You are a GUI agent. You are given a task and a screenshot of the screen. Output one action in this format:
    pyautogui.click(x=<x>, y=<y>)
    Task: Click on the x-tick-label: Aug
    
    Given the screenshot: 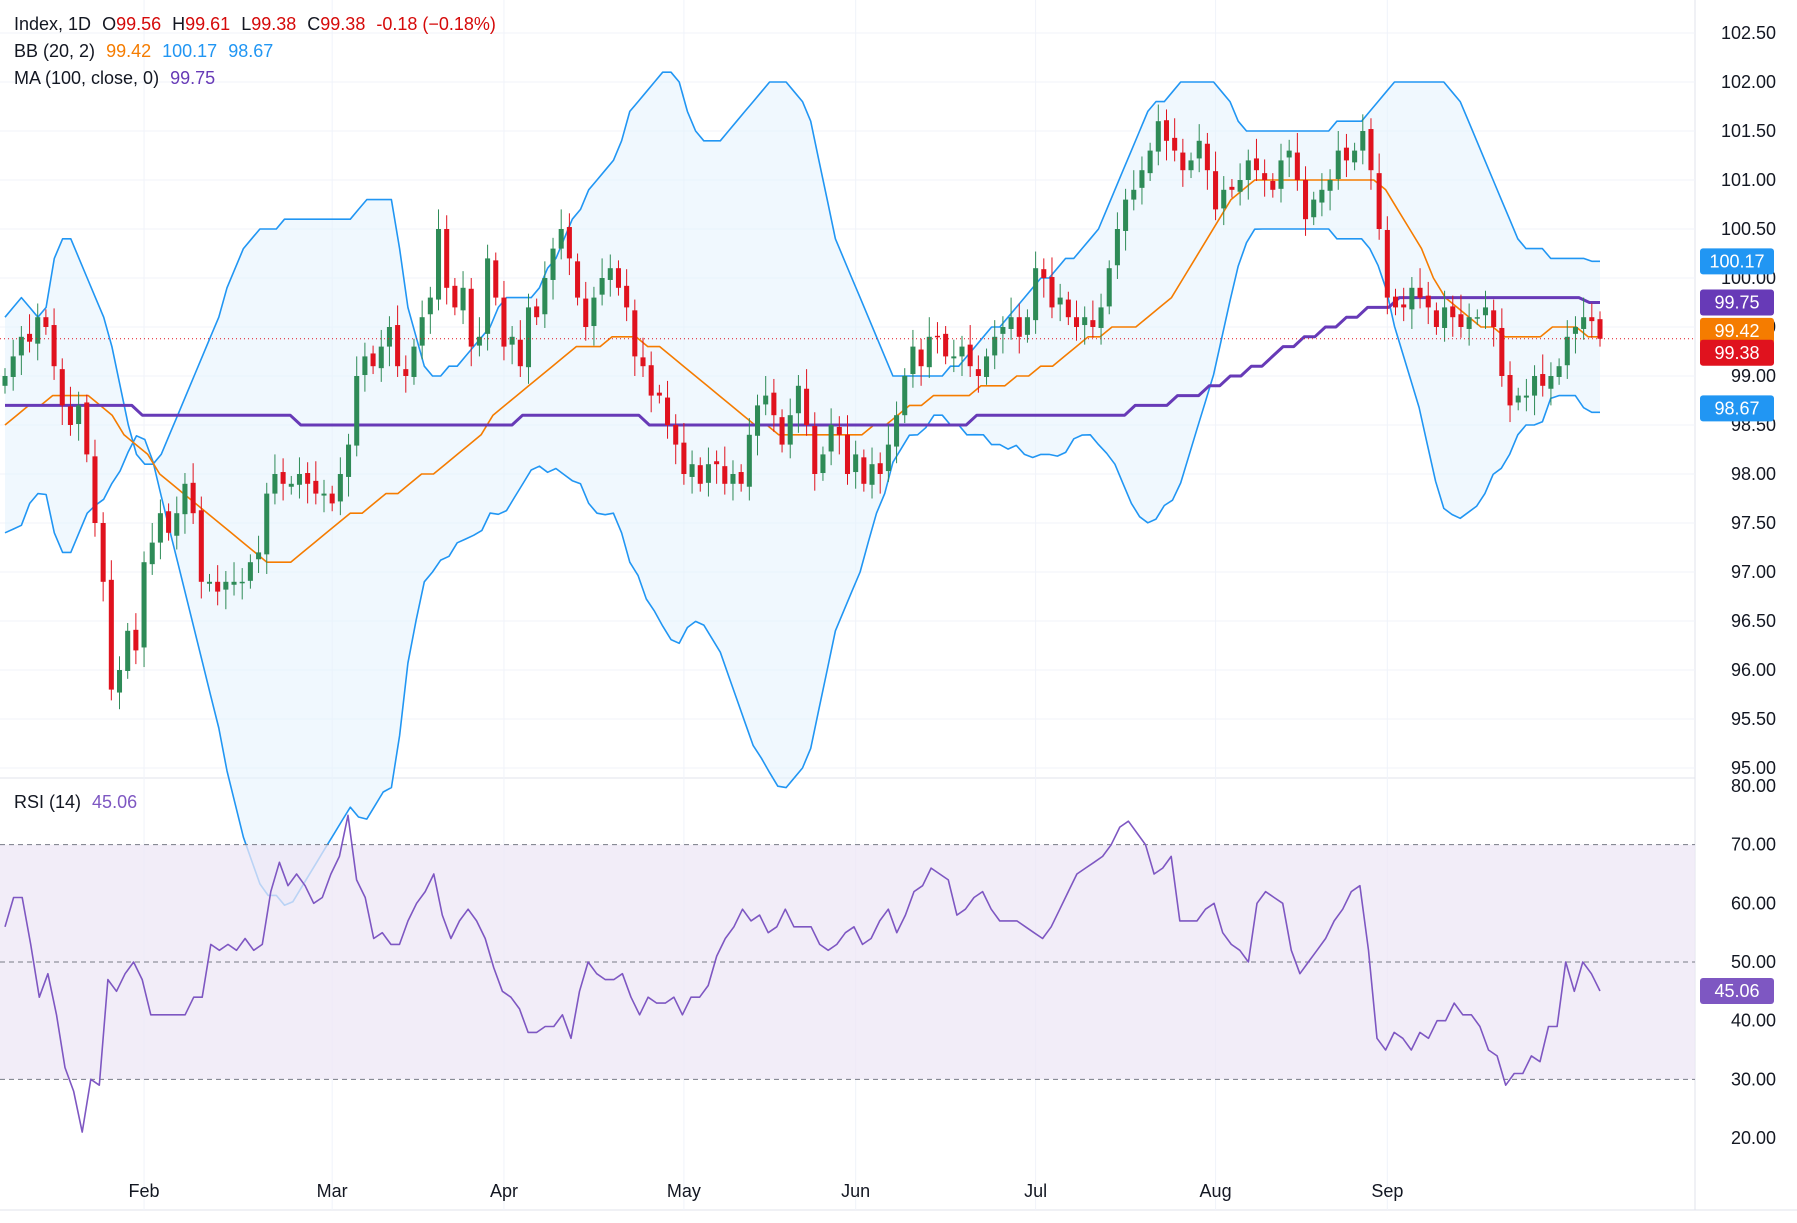 What is the action you would take?
    pyautogui.click(x=1216, y=1191)
    